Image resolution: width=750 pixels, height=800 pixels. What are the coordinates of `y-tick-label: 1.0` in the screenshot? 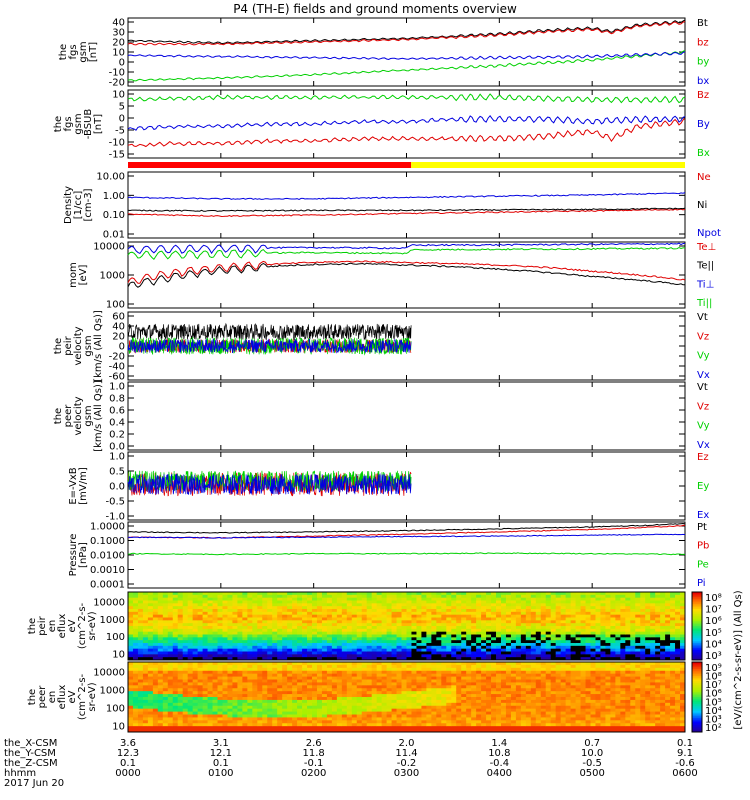 It's located at (117, 457).